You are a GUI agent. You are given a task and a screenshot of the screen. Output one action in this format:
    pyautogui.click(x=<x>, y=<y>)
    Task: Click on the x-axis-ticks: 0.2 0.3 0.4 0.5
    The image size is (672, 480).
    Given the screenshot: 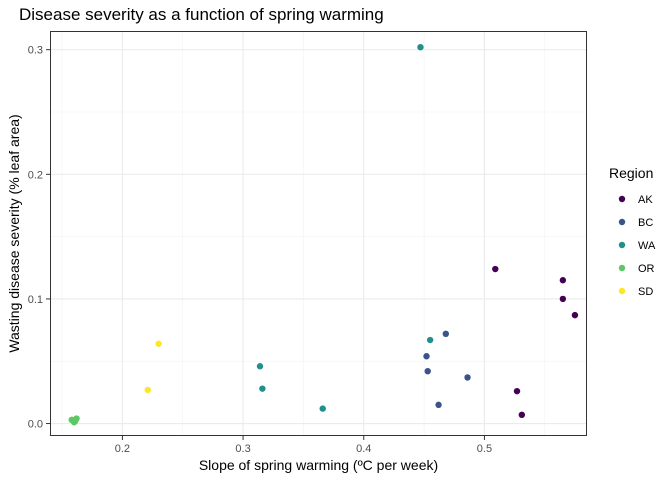 What is the action you would take?
    pyautogui.click(x=303, y=445)
    